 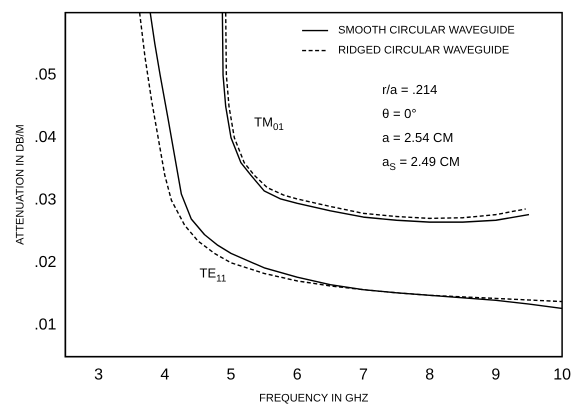 What do you see at coordinates (363, 375) in the screenshot?
I see `x-tick-label: 7` at bounding box center [363, 375].